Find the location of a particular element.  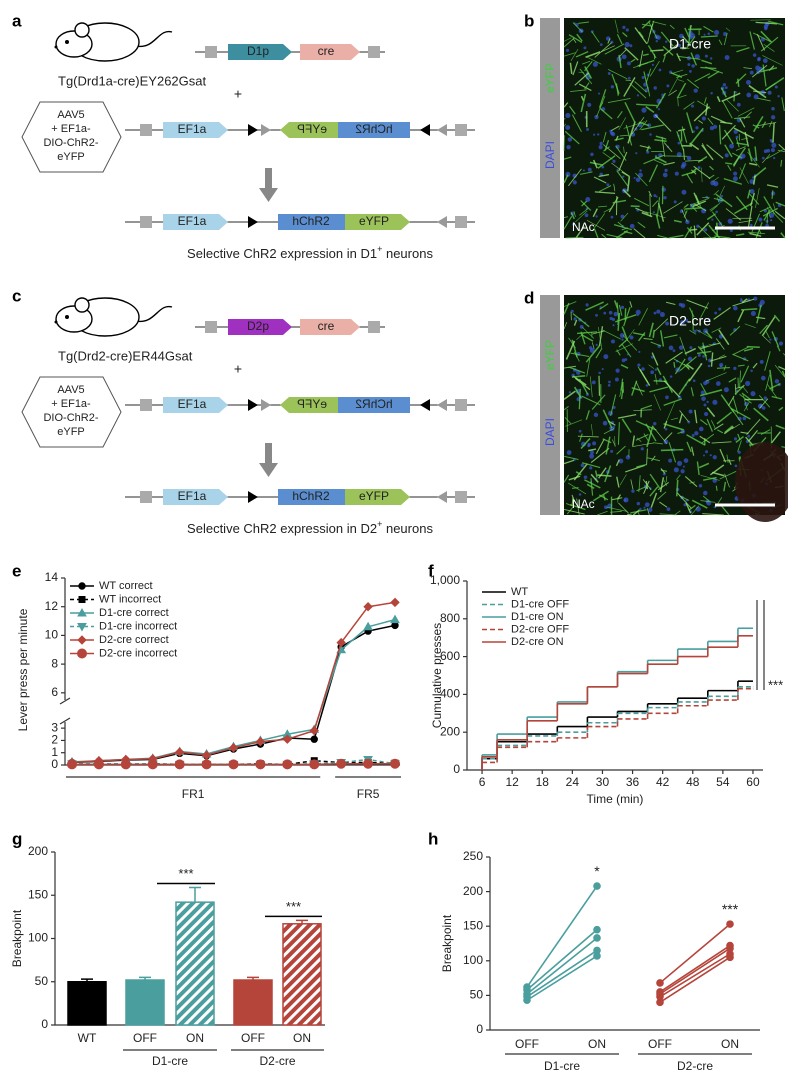

pair-line is located at coordinates (695, 953).